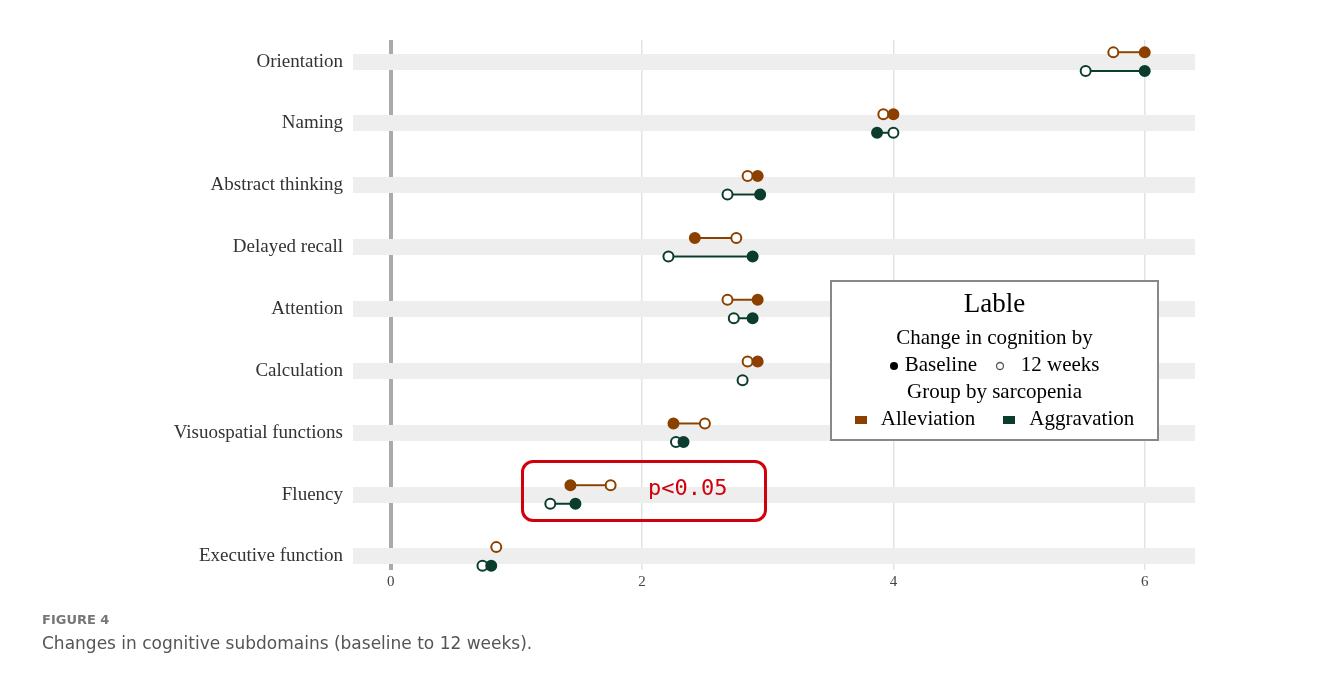  I want to click on y-tick-label: Executive function, so click(271, 555).